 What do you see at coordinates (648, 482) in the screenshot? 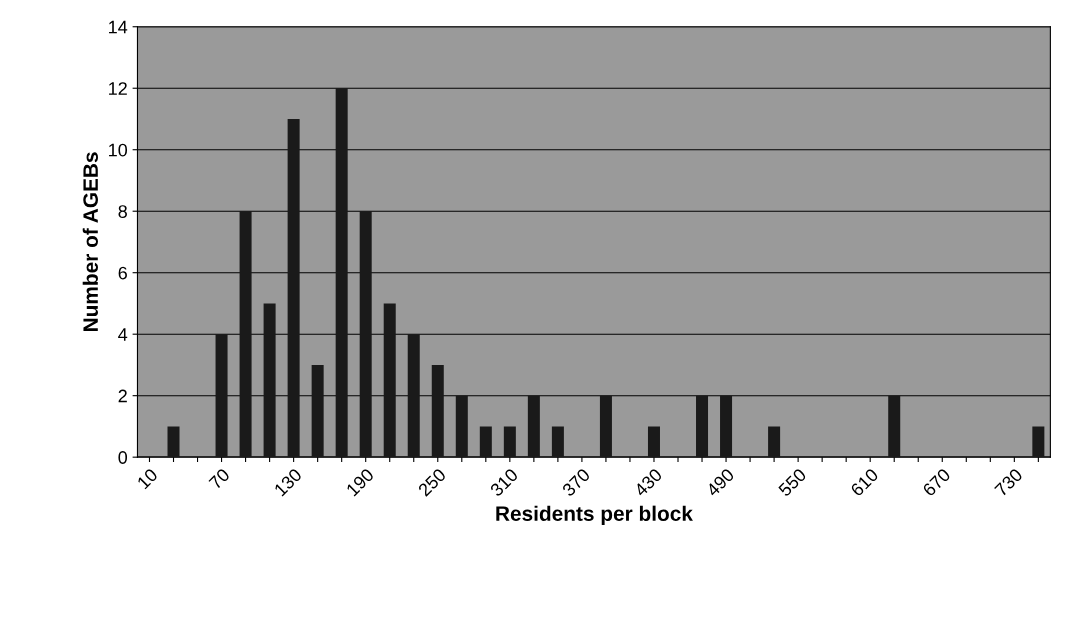
I see `x-tick-label: 430` at bounding box center [648, 482].